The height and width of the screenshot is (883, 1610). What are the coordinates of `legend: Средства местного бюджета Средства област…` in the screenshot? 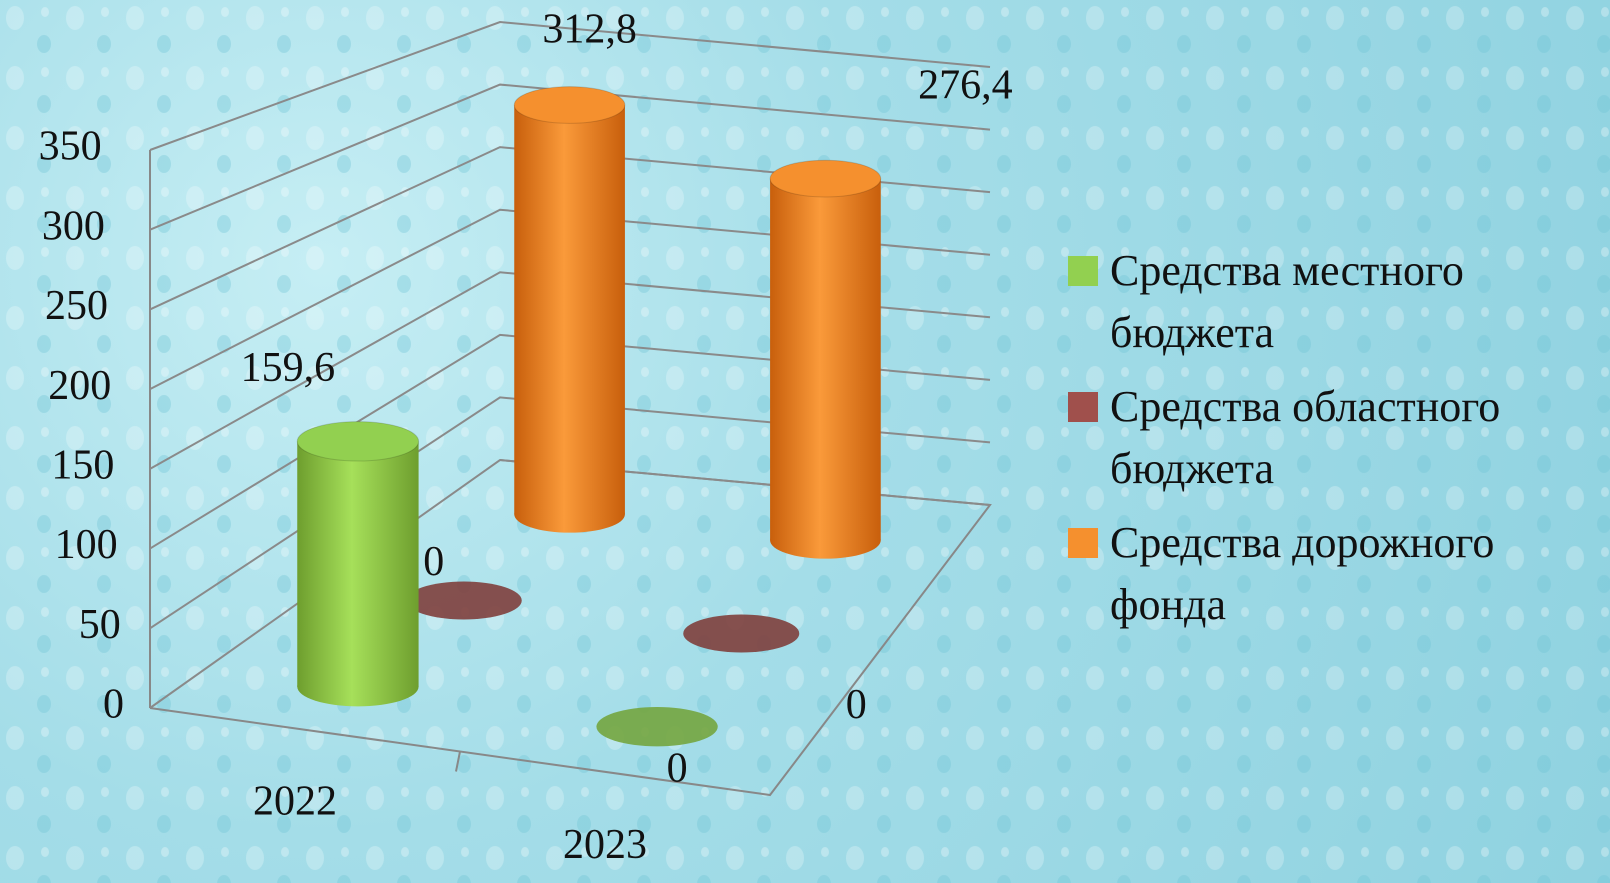 It's located at (1308, 444).